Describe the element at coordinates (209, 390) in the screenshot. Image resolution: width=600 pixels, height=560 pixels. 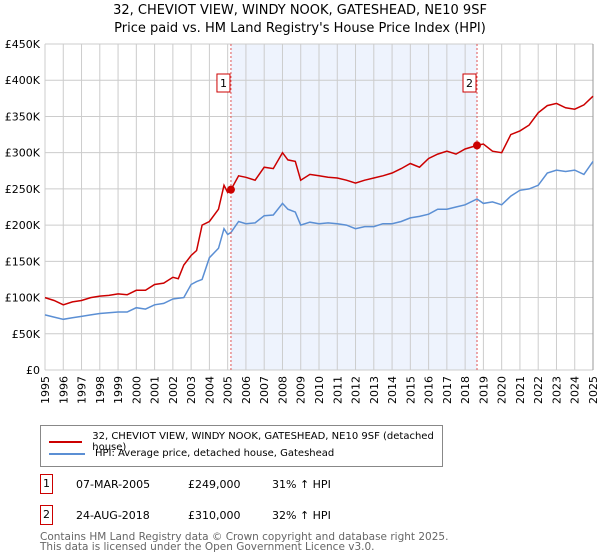
I see `x-tick-label: 2004` at that location.